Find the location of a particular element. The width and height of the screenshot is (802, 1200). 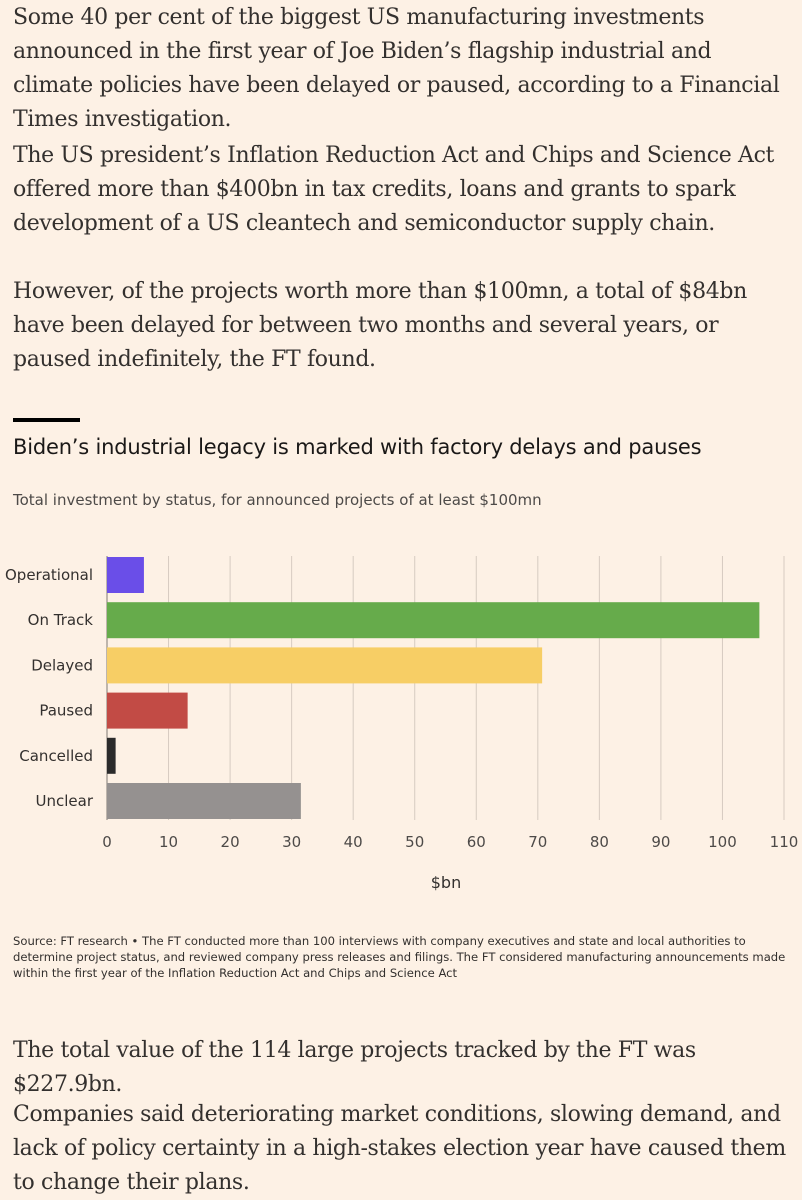

x-tick-label: 110 is located at coordinates (784, 842).